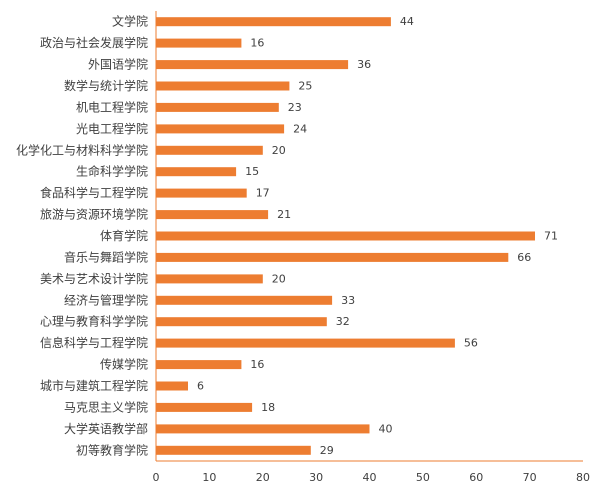 The width and height of the screenshot is (593, 488). What do you see at coordinates (94, 192) in the screenshot?
I see `category-label: 食品科学与工程学院` at bounding box center [94, 192].